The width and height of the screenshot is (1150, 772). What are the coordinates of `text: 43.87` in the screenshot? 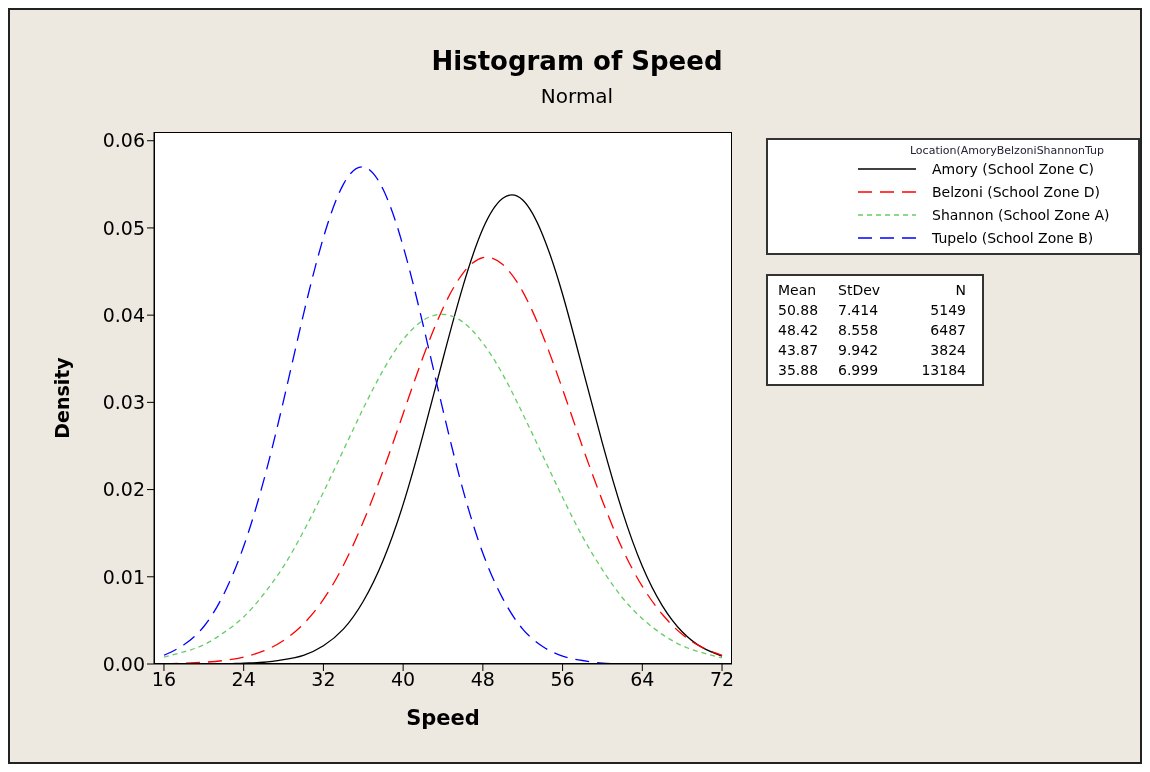 It's located at (799, 350).